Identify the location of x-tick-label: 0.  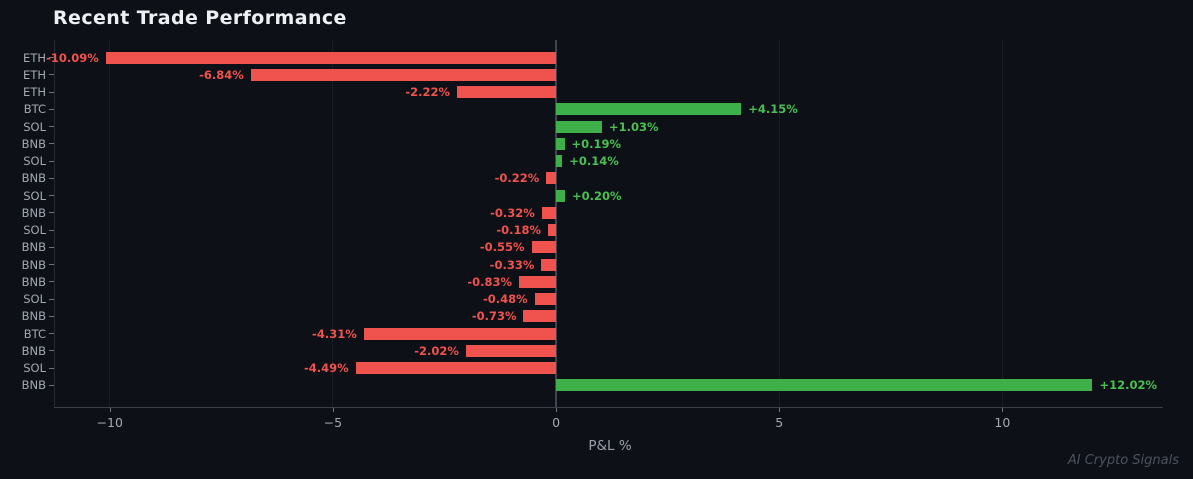
(556, 422).